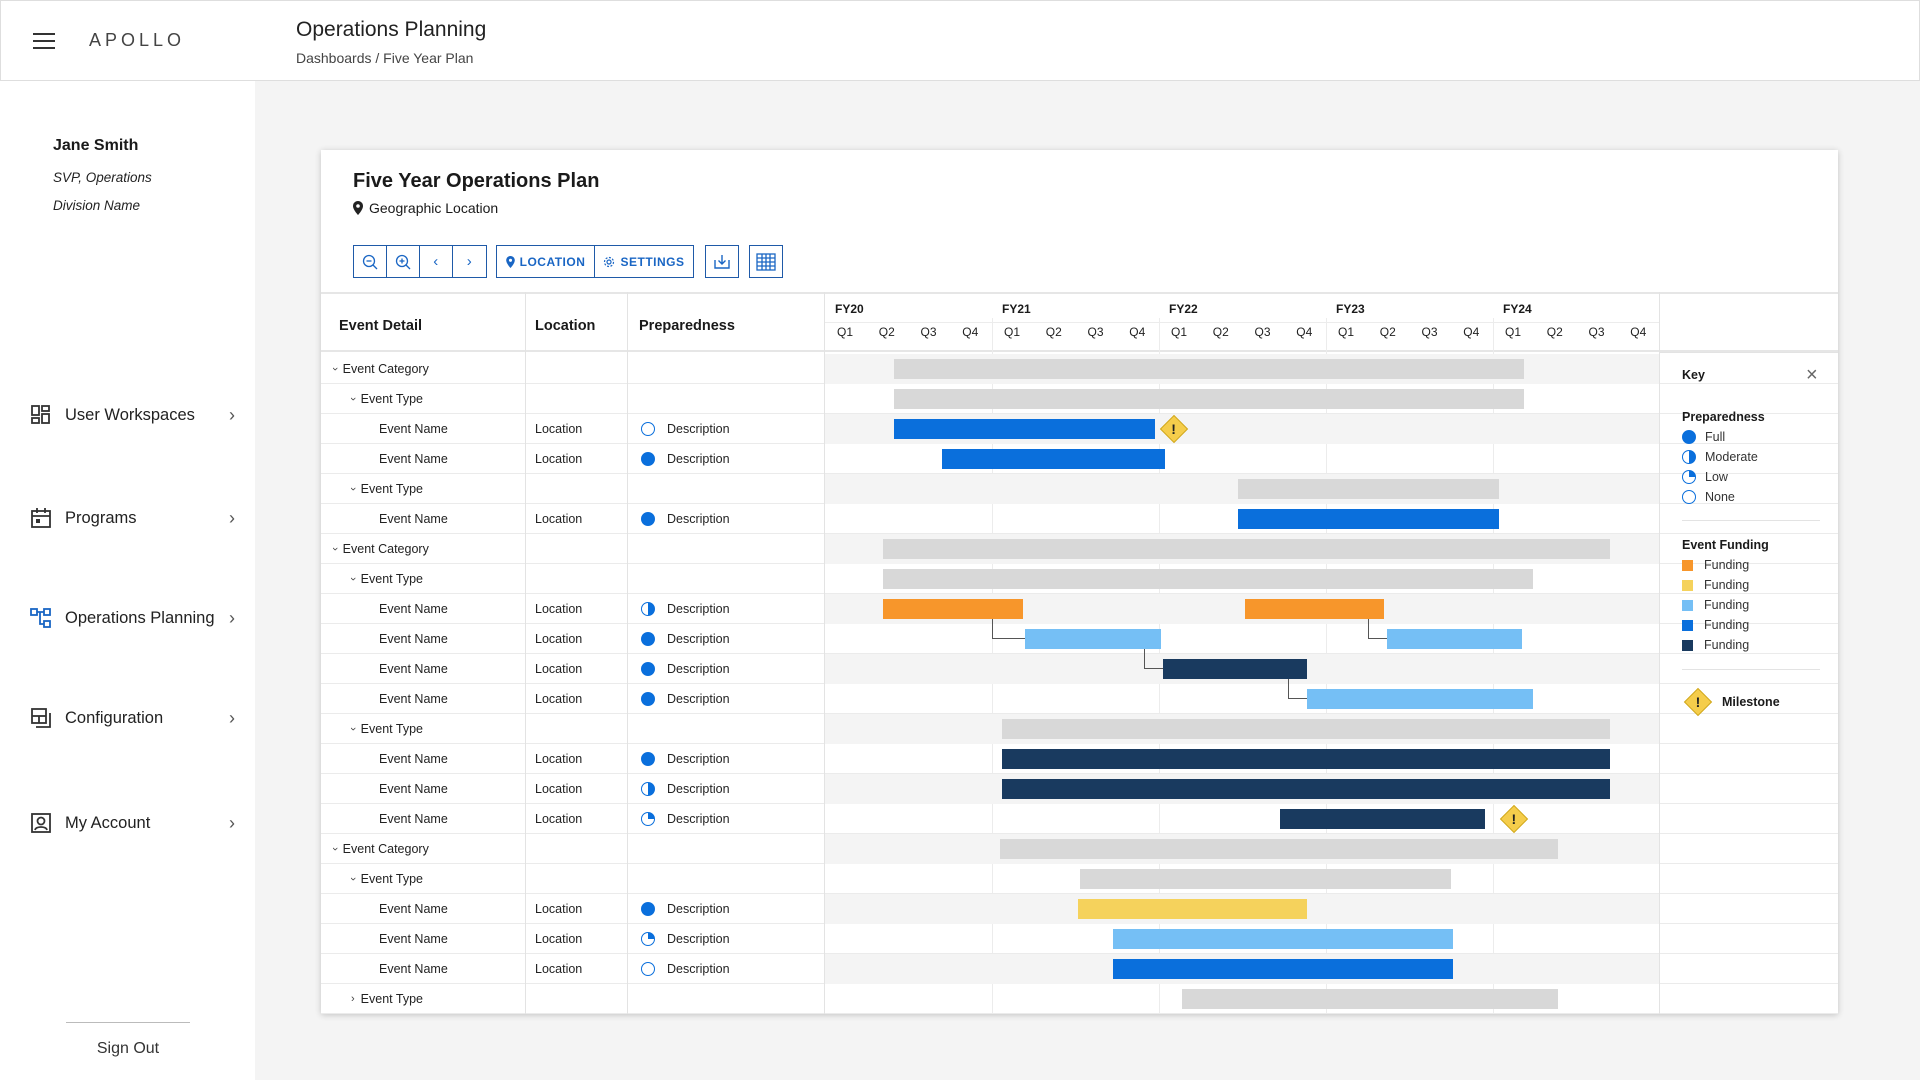 This screenshot has width=1920, height=1080. Describe the element at coordinates (1687, 645) in the screenshot. I see `funding-swatch` at that location.